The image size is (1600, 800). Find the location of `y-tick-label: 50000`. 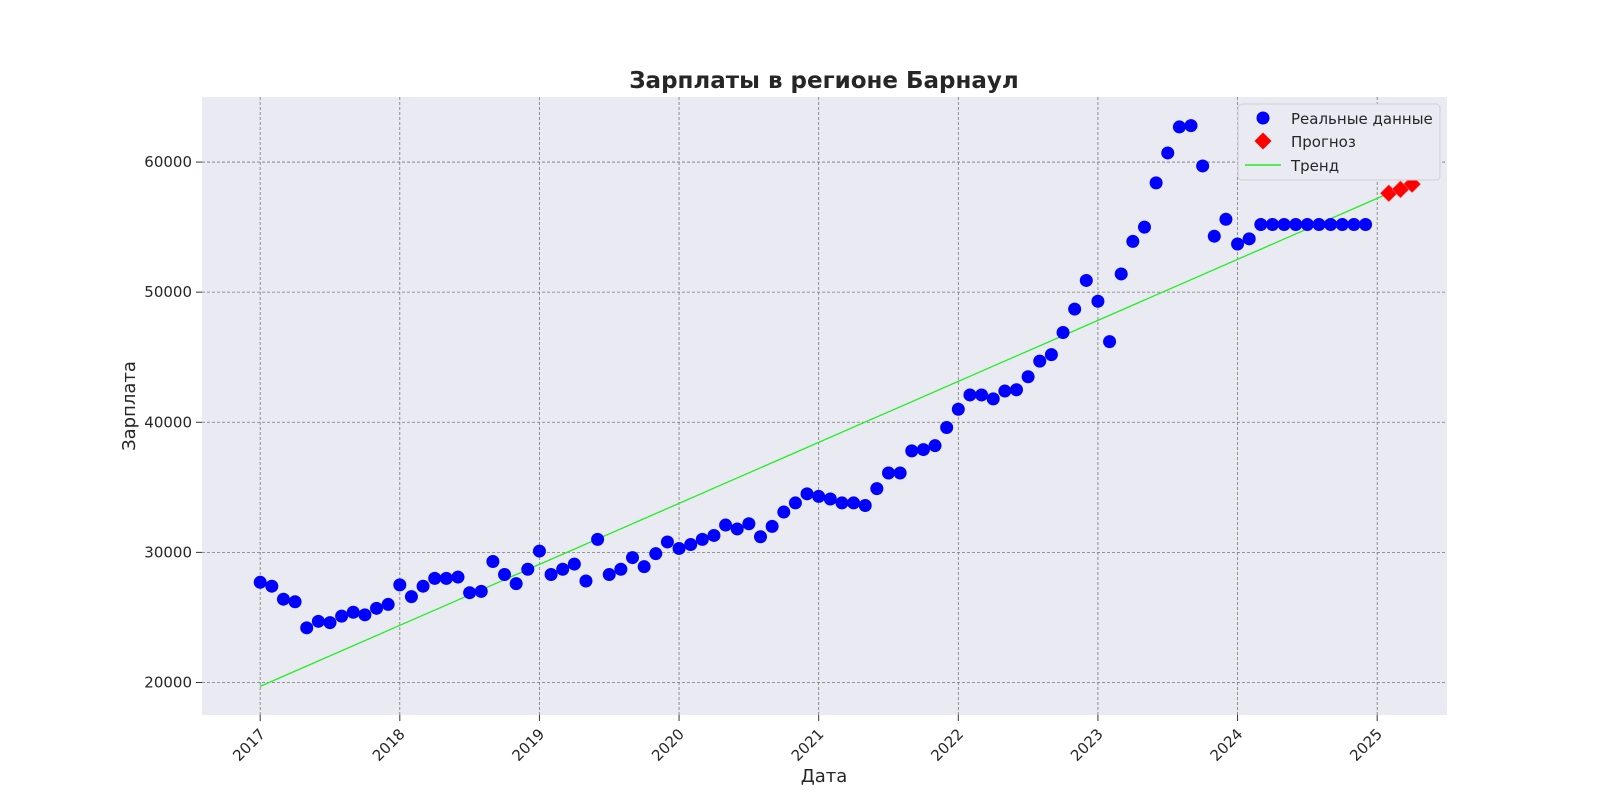

y-tick-label: 50000 is located at coordinates (168, 292).